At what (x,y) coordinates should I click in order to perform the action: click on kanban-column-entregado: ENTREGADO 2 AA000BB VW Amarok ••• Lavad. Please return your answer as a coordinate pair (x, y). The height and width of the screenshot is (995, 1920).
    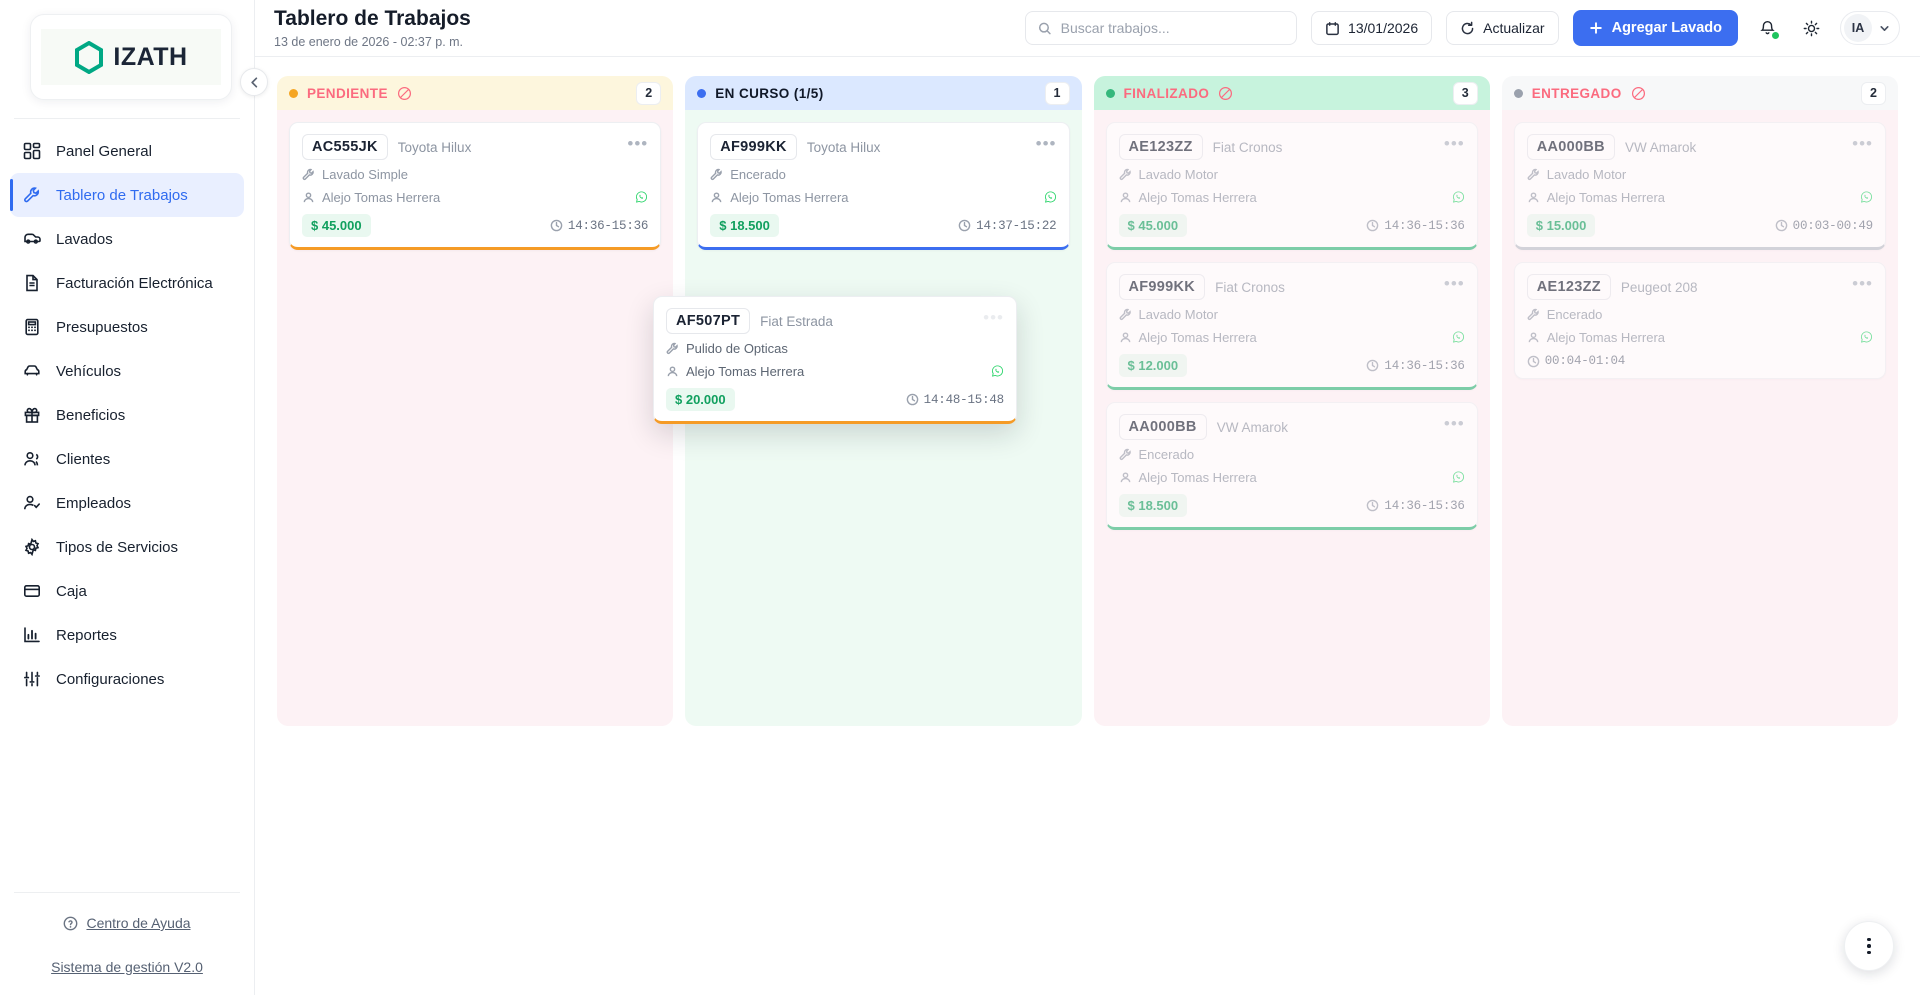
    Looking at the image, I should click on (1699, 401).